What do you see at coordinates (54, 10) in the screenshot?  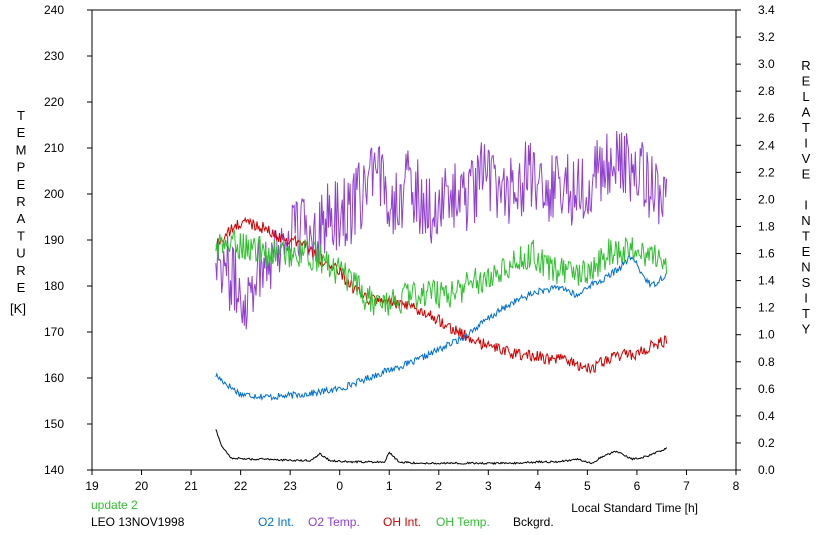 I see `y-left-tick-label: 240` at bounding box center [54, 10].